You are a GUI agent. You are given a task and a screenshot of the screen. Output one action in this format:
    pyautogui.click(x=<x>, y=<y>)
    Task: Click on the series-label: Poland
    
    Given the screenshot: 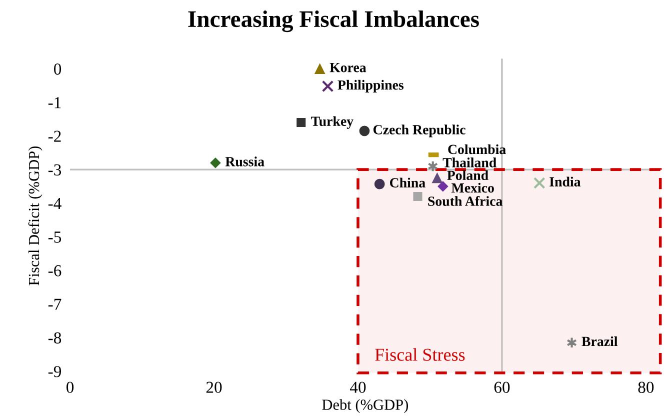 What is the action you would take?
    pyautogui.click(x=467, y=175)
    